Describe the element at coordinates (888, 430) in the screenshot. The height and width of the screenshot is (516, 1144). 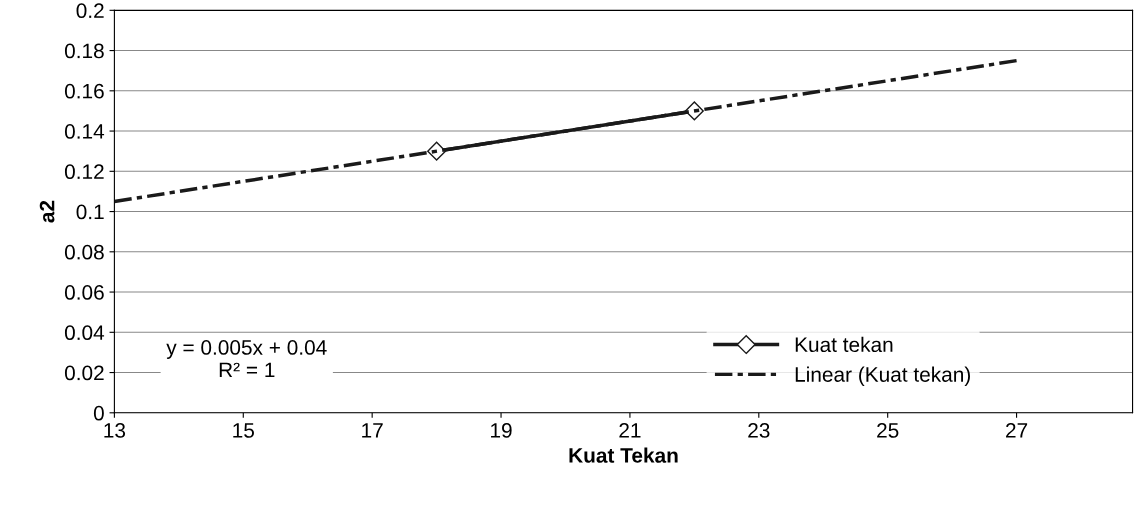
I see `x-tick-label: 25` at that location.